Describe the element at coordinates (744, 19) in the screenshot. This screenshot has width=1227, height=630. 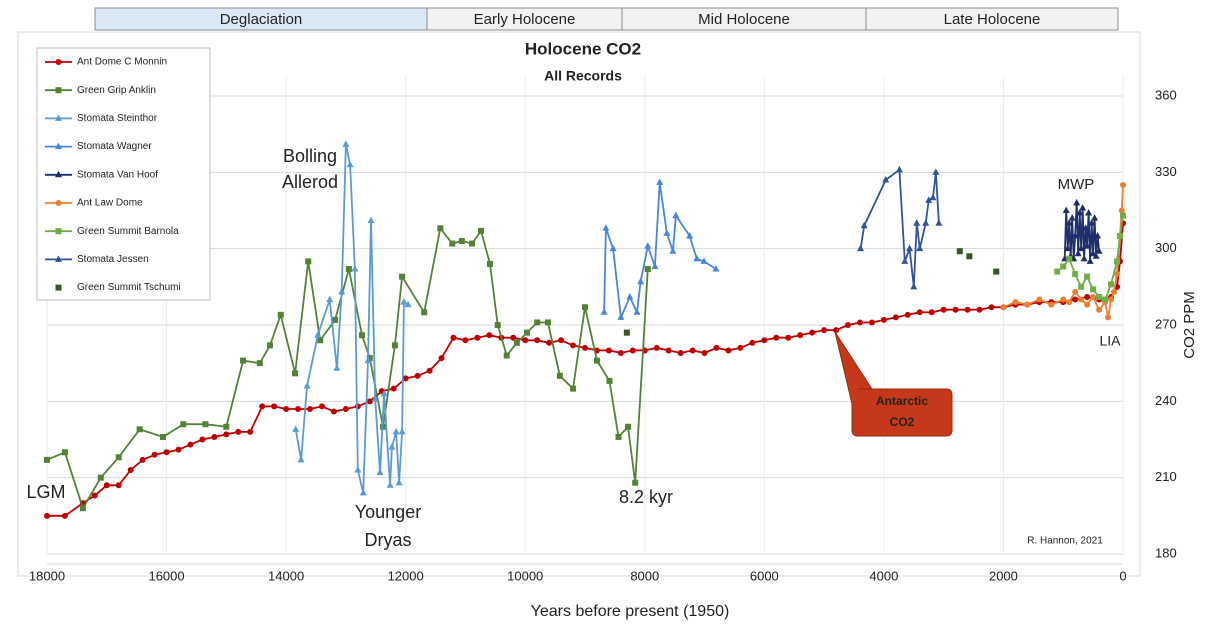
I see `period-label: Mid Holocene` at that location.